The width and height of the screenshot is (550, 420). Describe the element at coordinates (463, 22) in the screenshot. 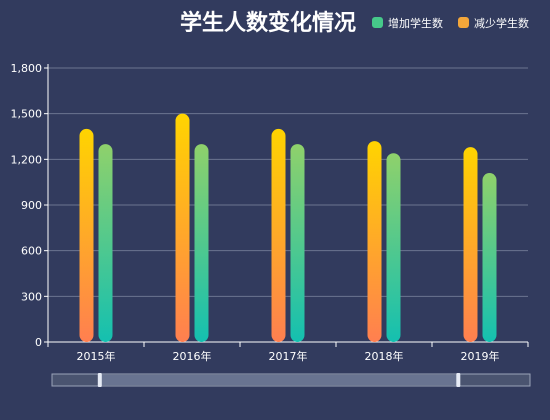

I see `legend-decrease-swatch` at that location.